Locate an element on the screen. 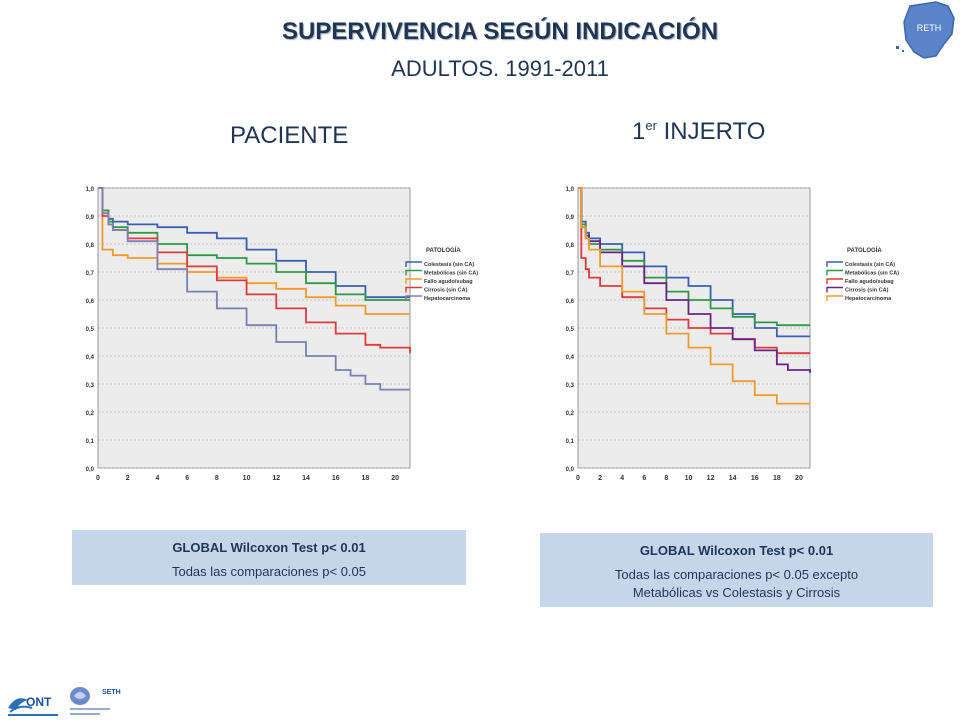 The height and width of the screenshot is (720, 960). panel-title-superscript: er is located at coordinates (651, 125).